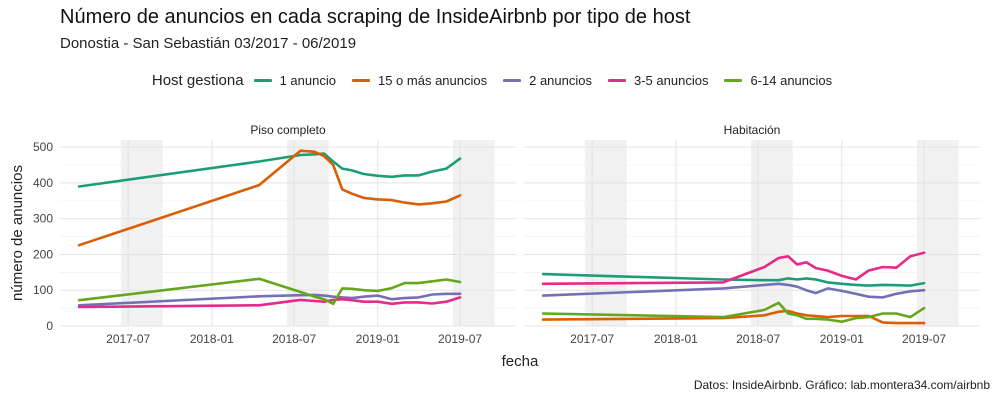 The width and height of the screenshot is (1000, 400). What do you see at coordinates (17, 233) in the screenshot?
I see `y-axis-title: número de anuncios` at bounding box center [17, 233].